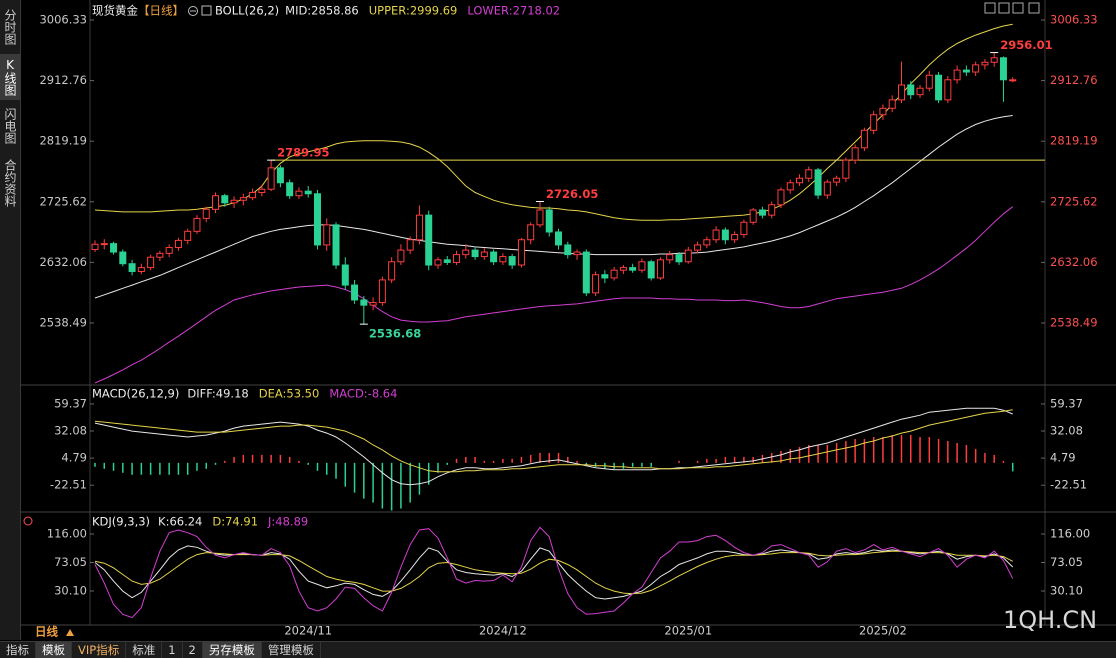 Image resolution: width=1116 pixels, height=658 pixels. I want to click on x-tick-label: 2024/12, so click(503, 631).